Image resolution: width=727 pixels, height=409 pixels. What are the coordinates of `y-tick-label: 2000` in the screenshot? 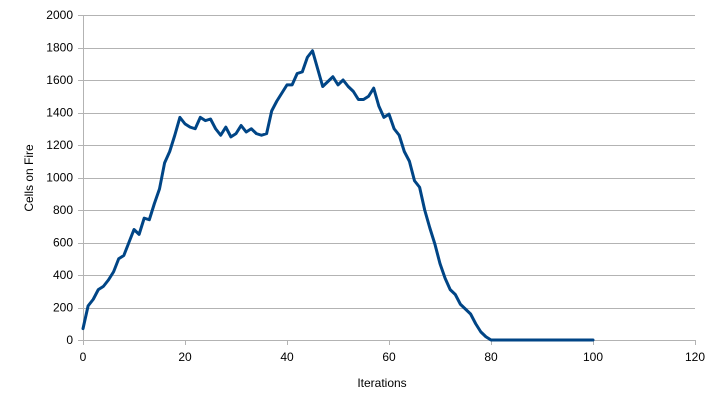 It's located at (59, 15).